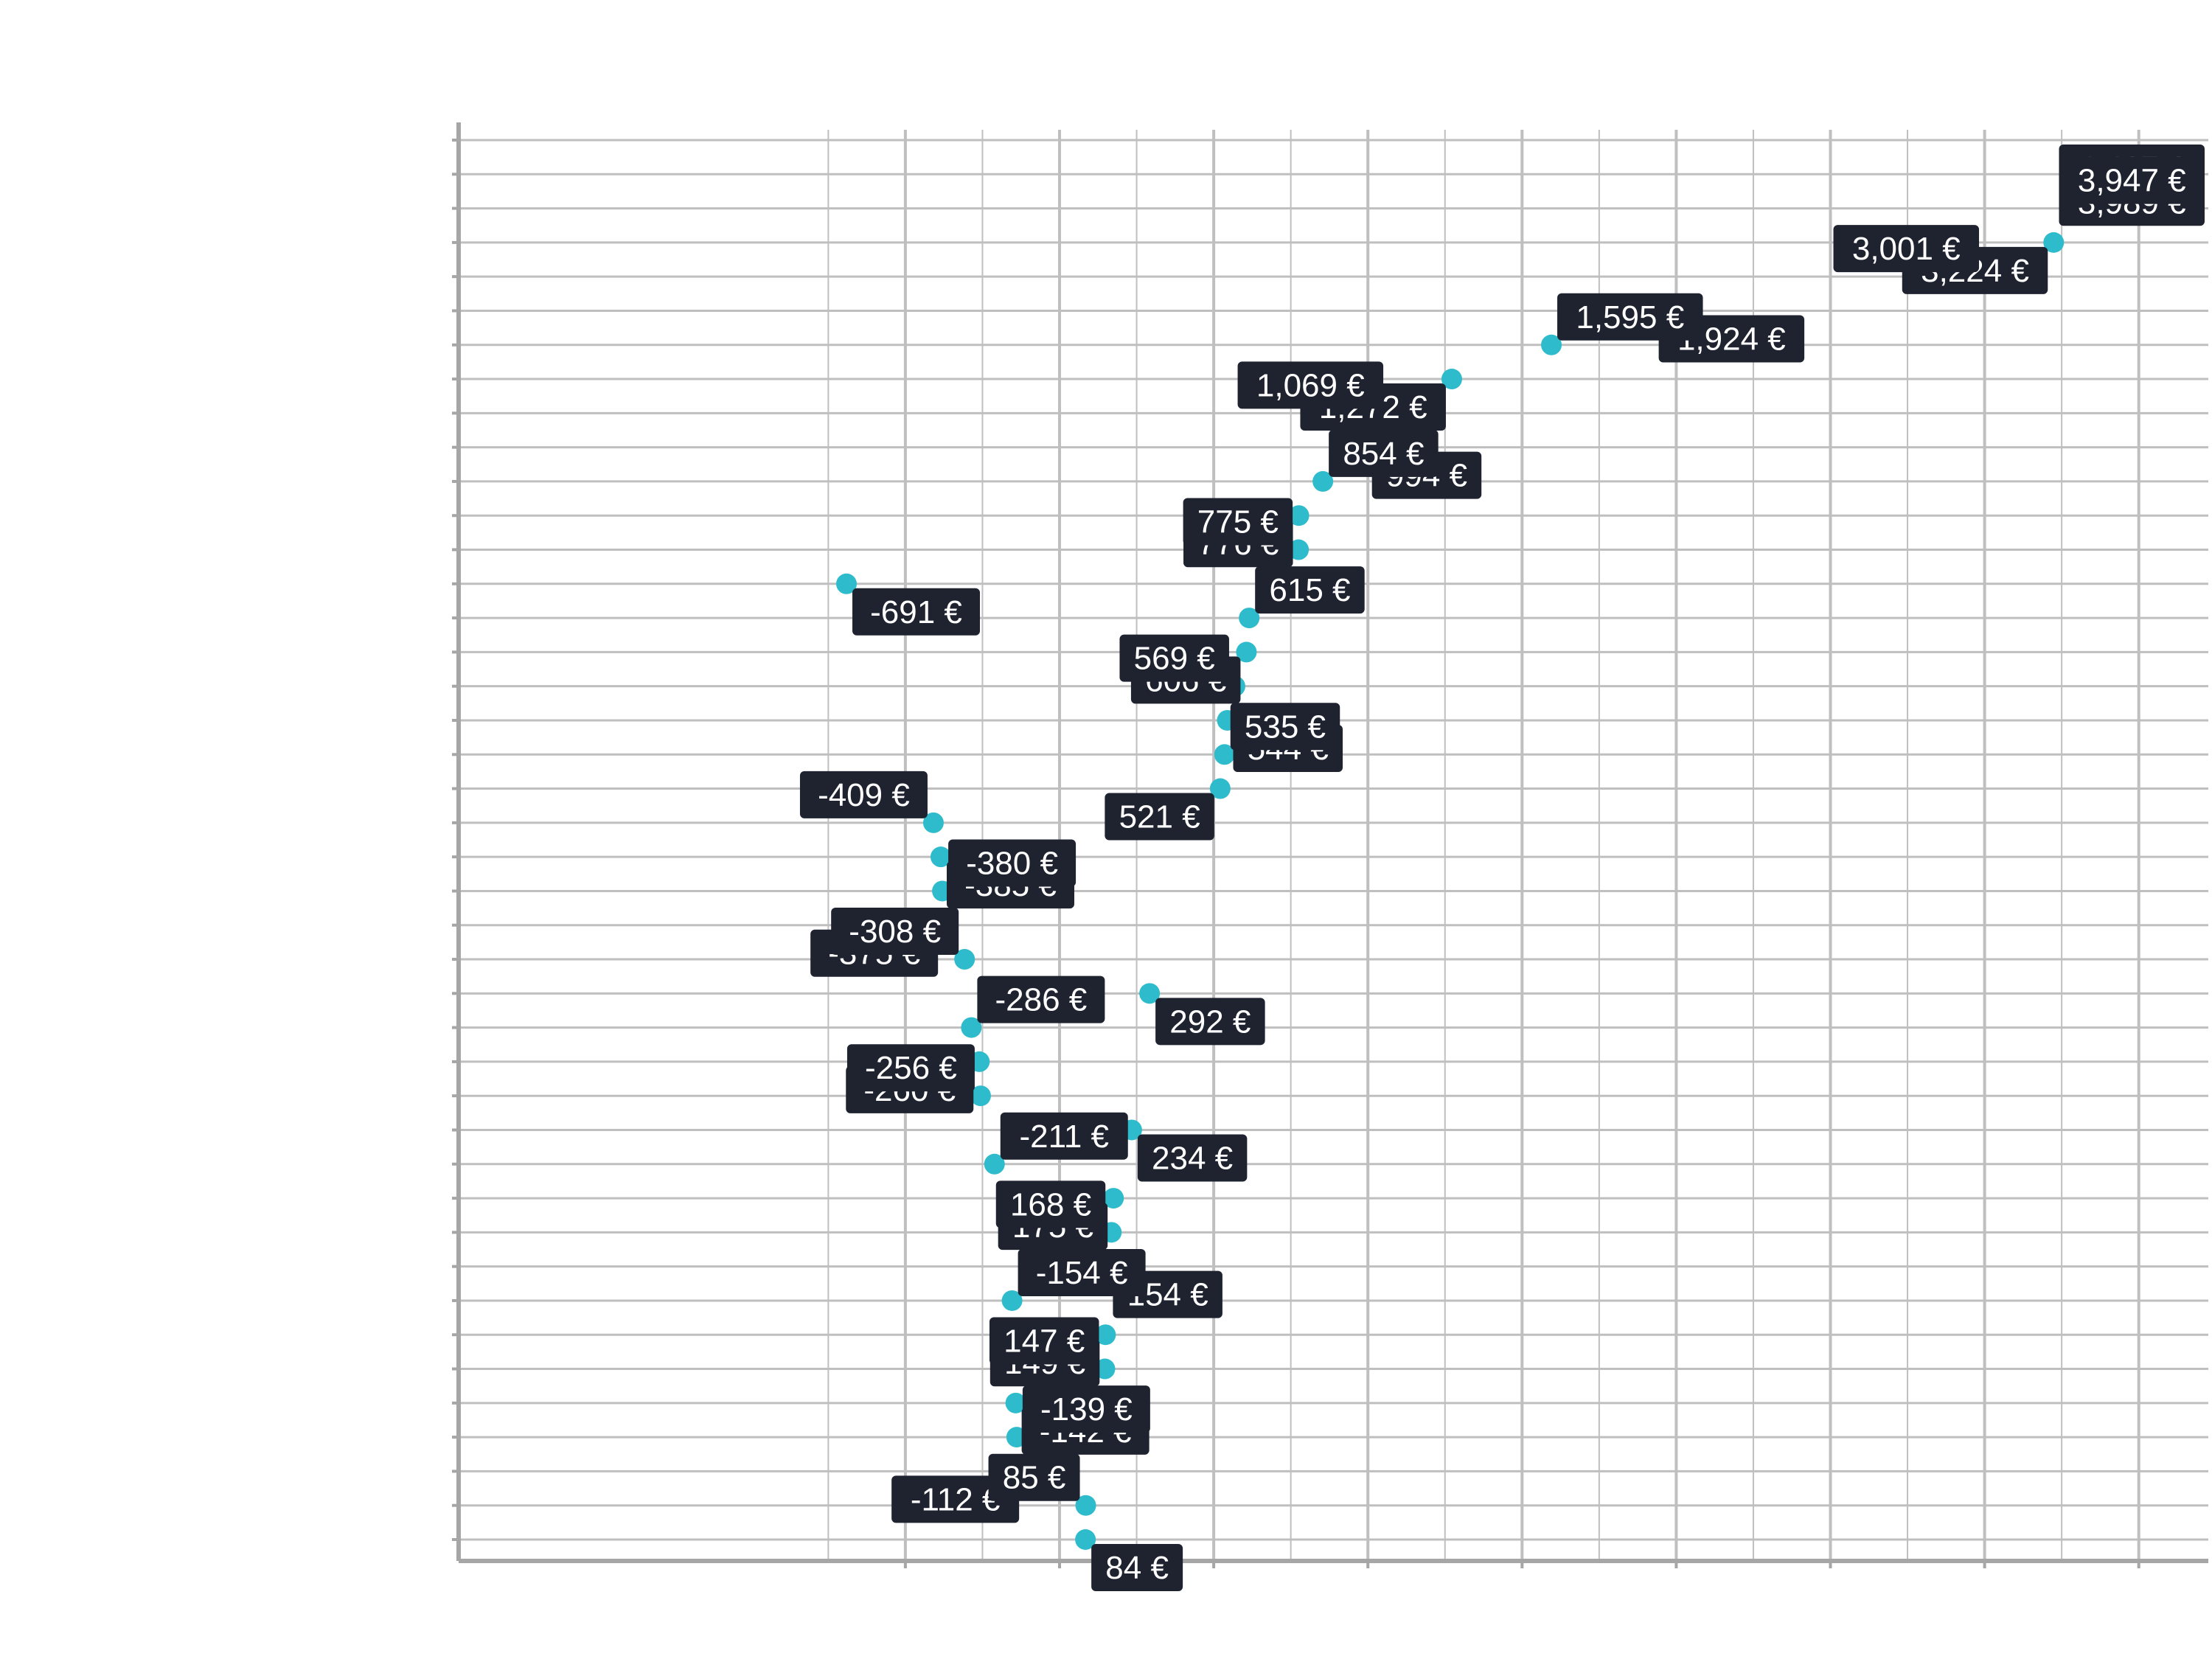  I want to click on data-label-text: 854 €, so click(1383, 454).